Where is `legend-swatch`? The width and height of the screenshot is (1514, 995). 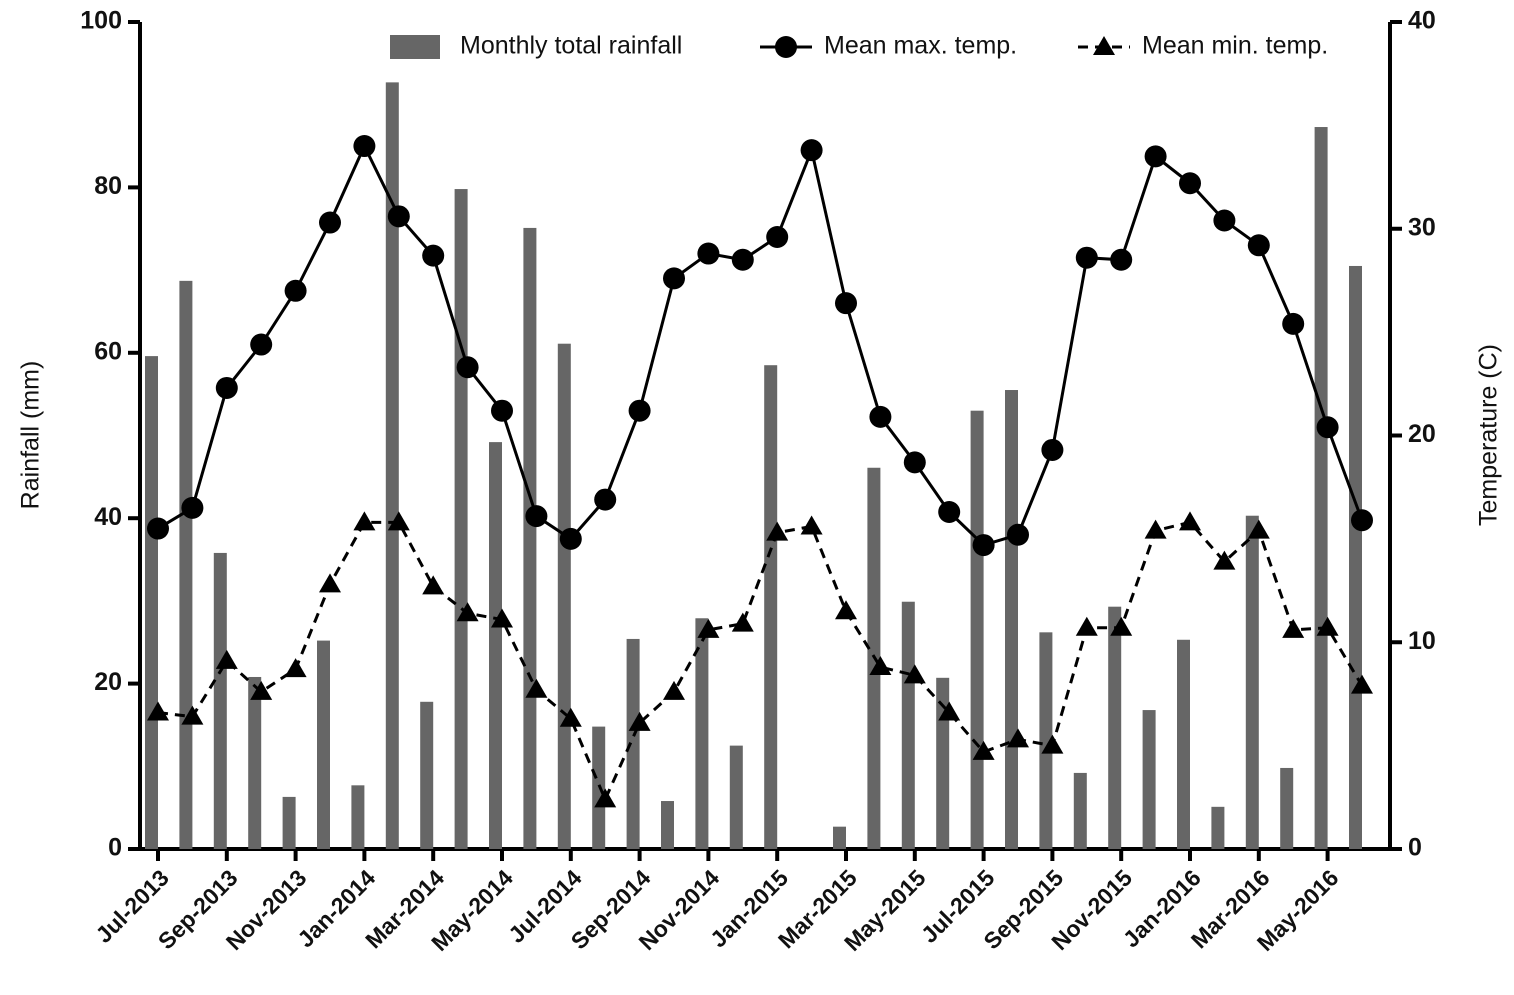
legend-swatch is located at coordinates (415, 47).